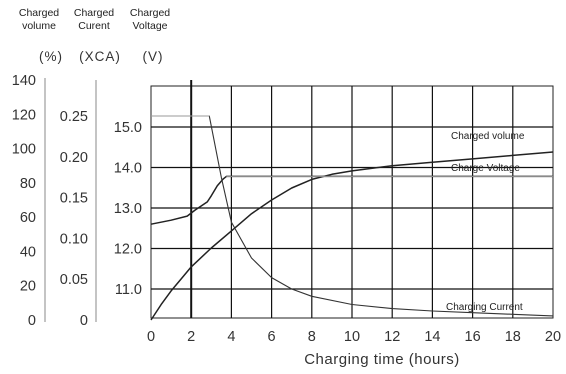 The width and height of the screenshot is (566, 374). What do you see at coordinates (24, 115) in the screenshot?
I see `volume-tick-label: 120` at bounding box center [24, 115].